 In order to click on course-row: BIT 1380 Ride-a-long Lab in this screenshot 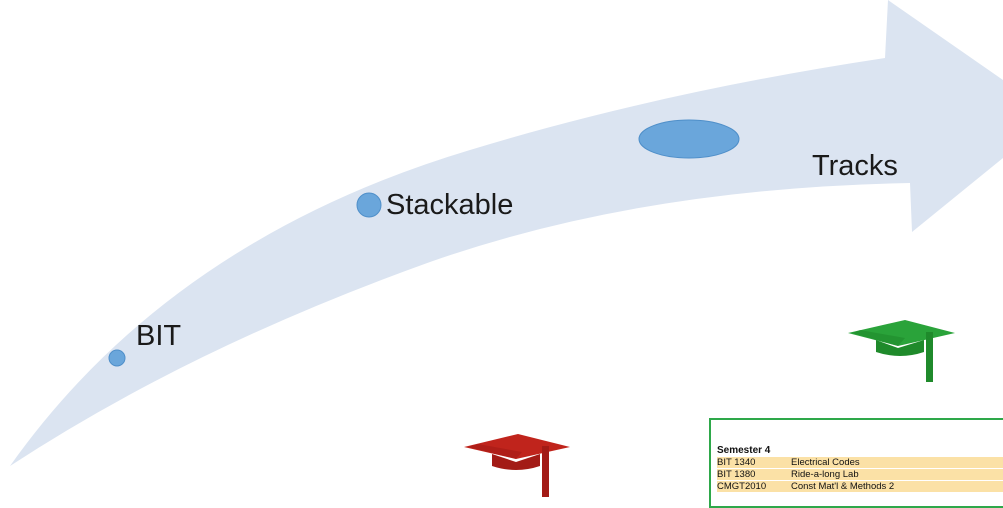, I will do `click(860, 474)`.